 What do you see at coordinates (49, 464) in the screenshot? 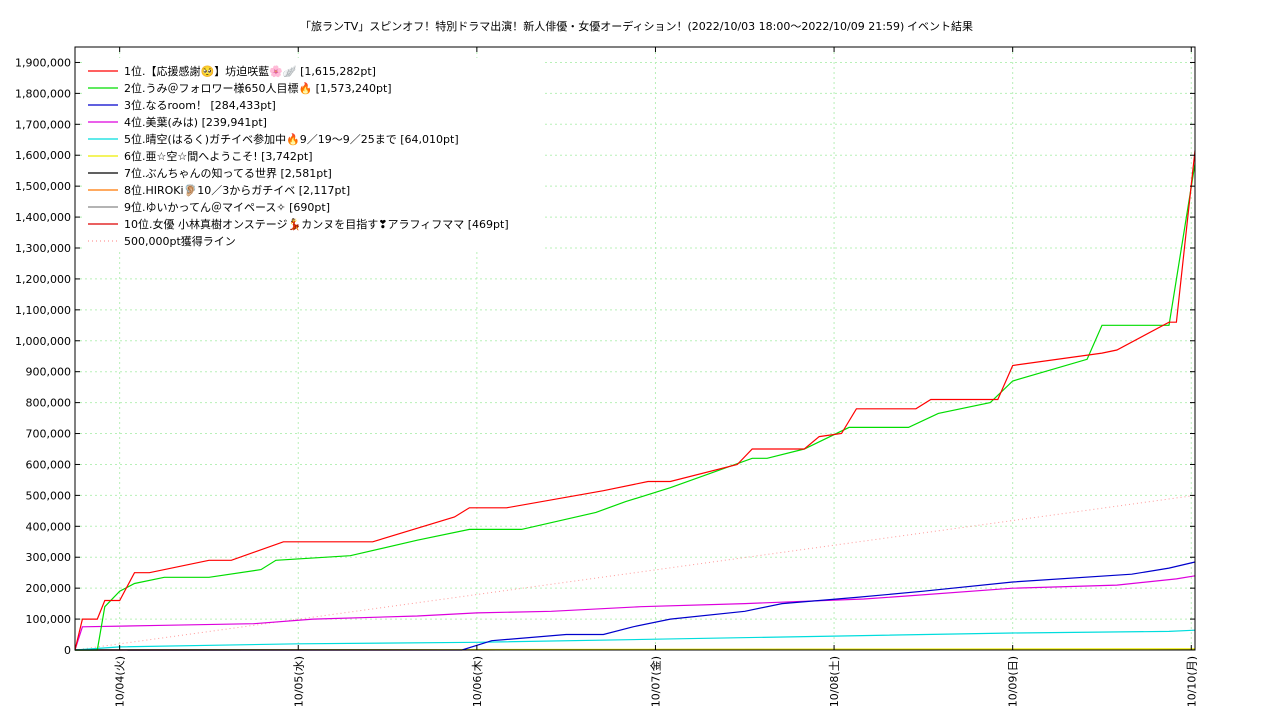
I see `y-tick-label: 600,000` at bounding box center [49, 464].